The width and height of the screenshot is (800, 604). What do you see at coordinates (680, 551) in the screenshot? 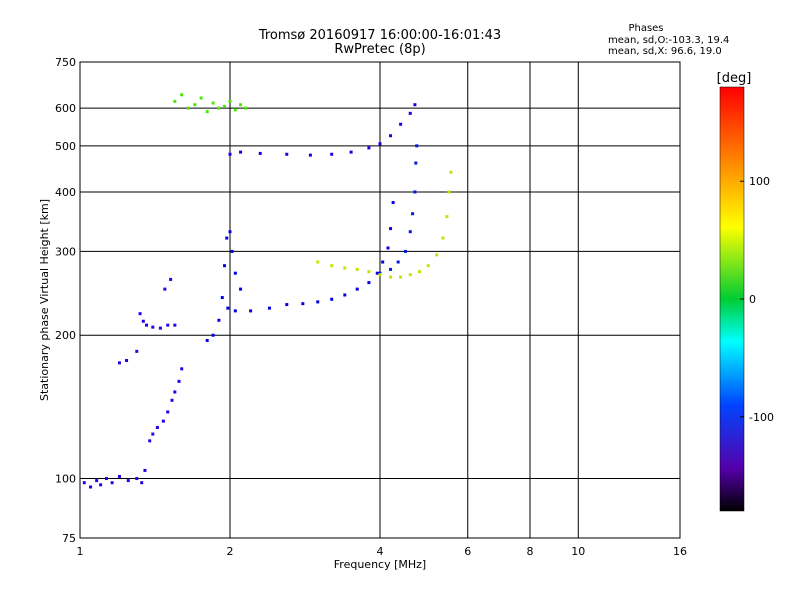
I see `x-tick-label: 16` at bounding box center [680, 551].